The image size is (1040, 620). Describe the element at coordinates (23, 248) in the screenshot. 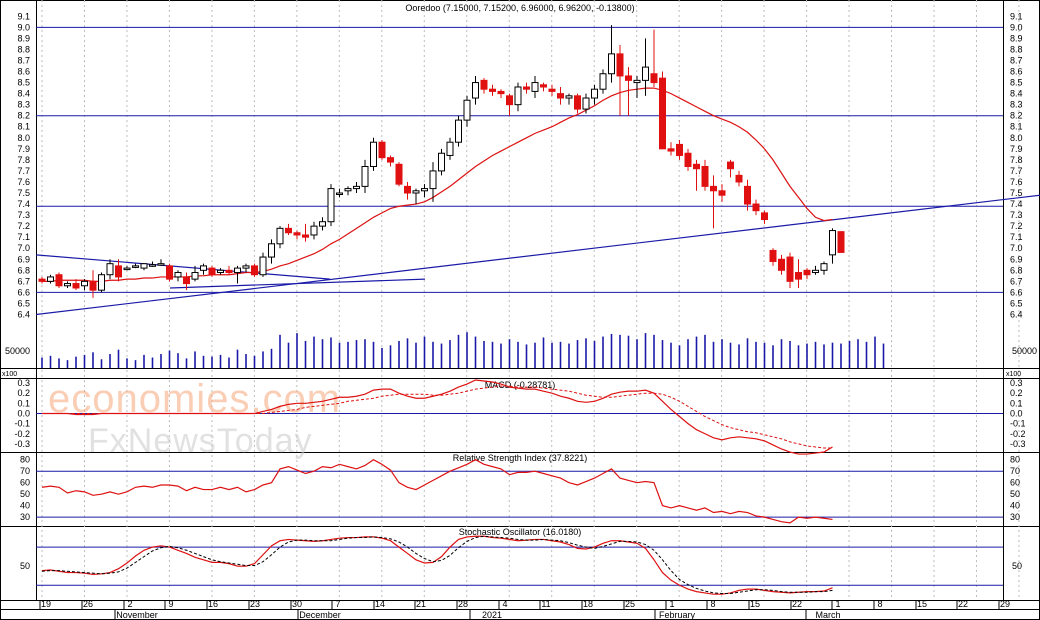

I see `price-tick-label-left: 7.0` at that location.